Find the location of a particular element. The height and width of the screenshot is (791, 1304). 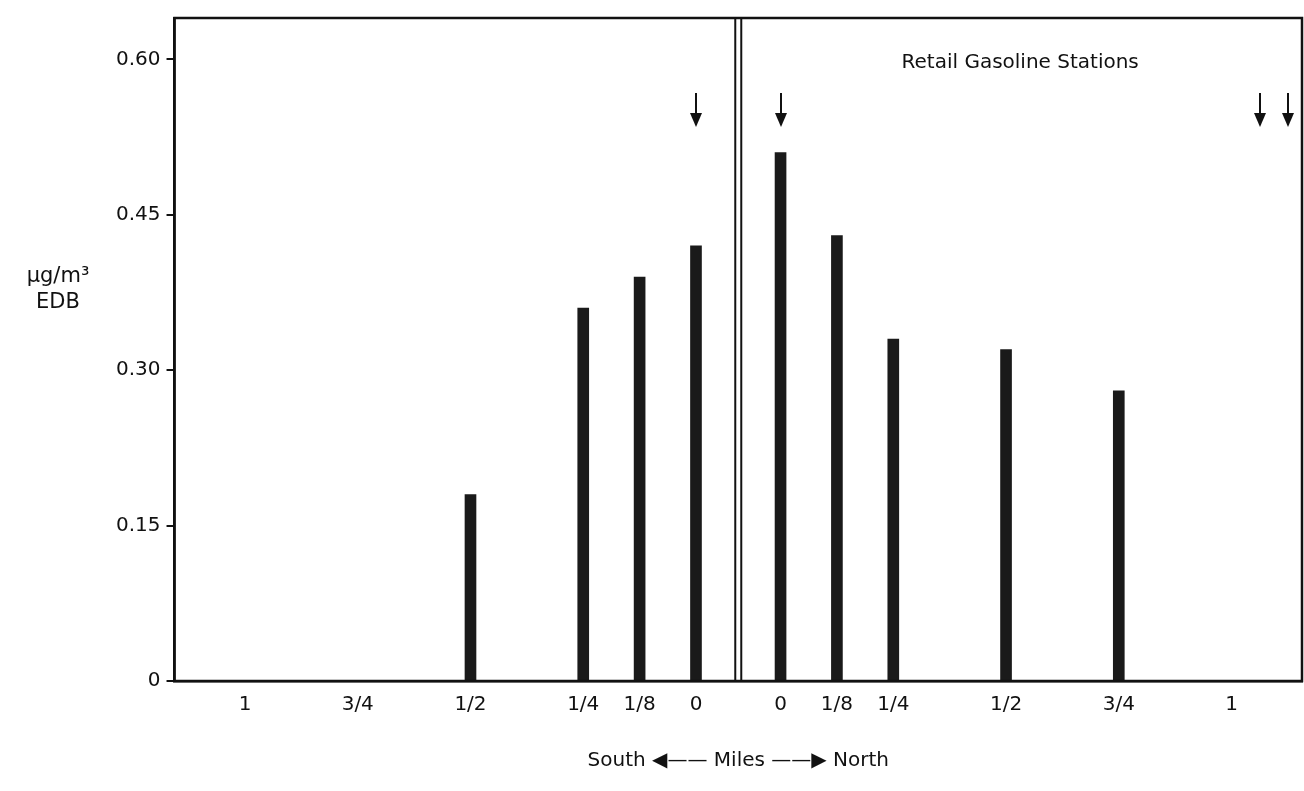

y-axis-title: μg/m³ EDB is located at coordinates (58, 288).